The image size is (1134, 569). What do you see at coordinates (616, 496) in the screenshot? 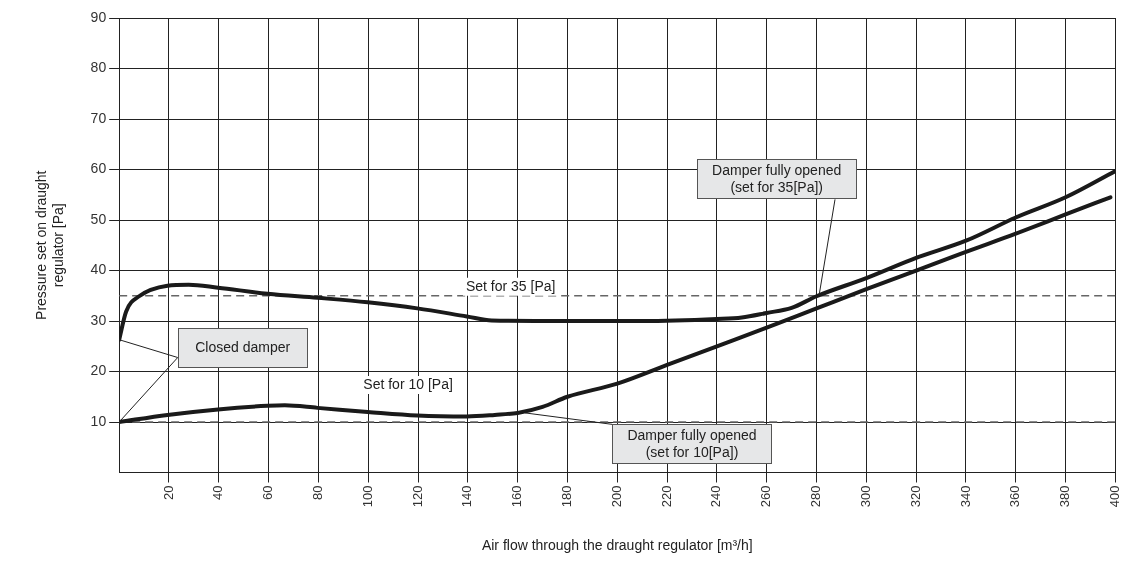
I see `x-tick-label: 200` at bounding box center [616, 496].